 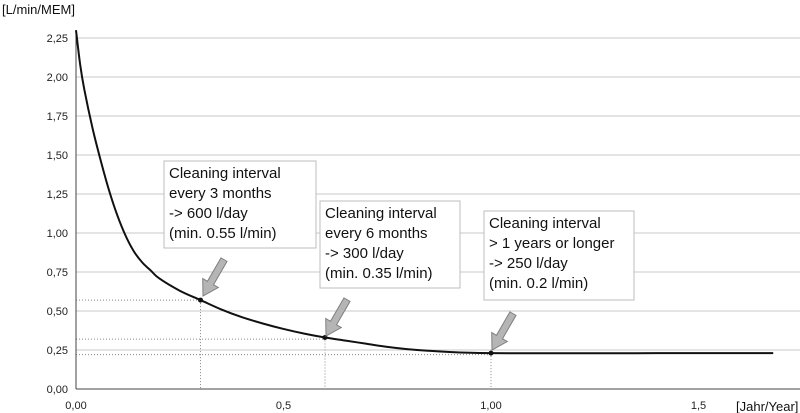 What do you see at coordinates (57, 156) in the screenshot?
I see `y-tick-label: 1,50` at bounding box center [57, 156].